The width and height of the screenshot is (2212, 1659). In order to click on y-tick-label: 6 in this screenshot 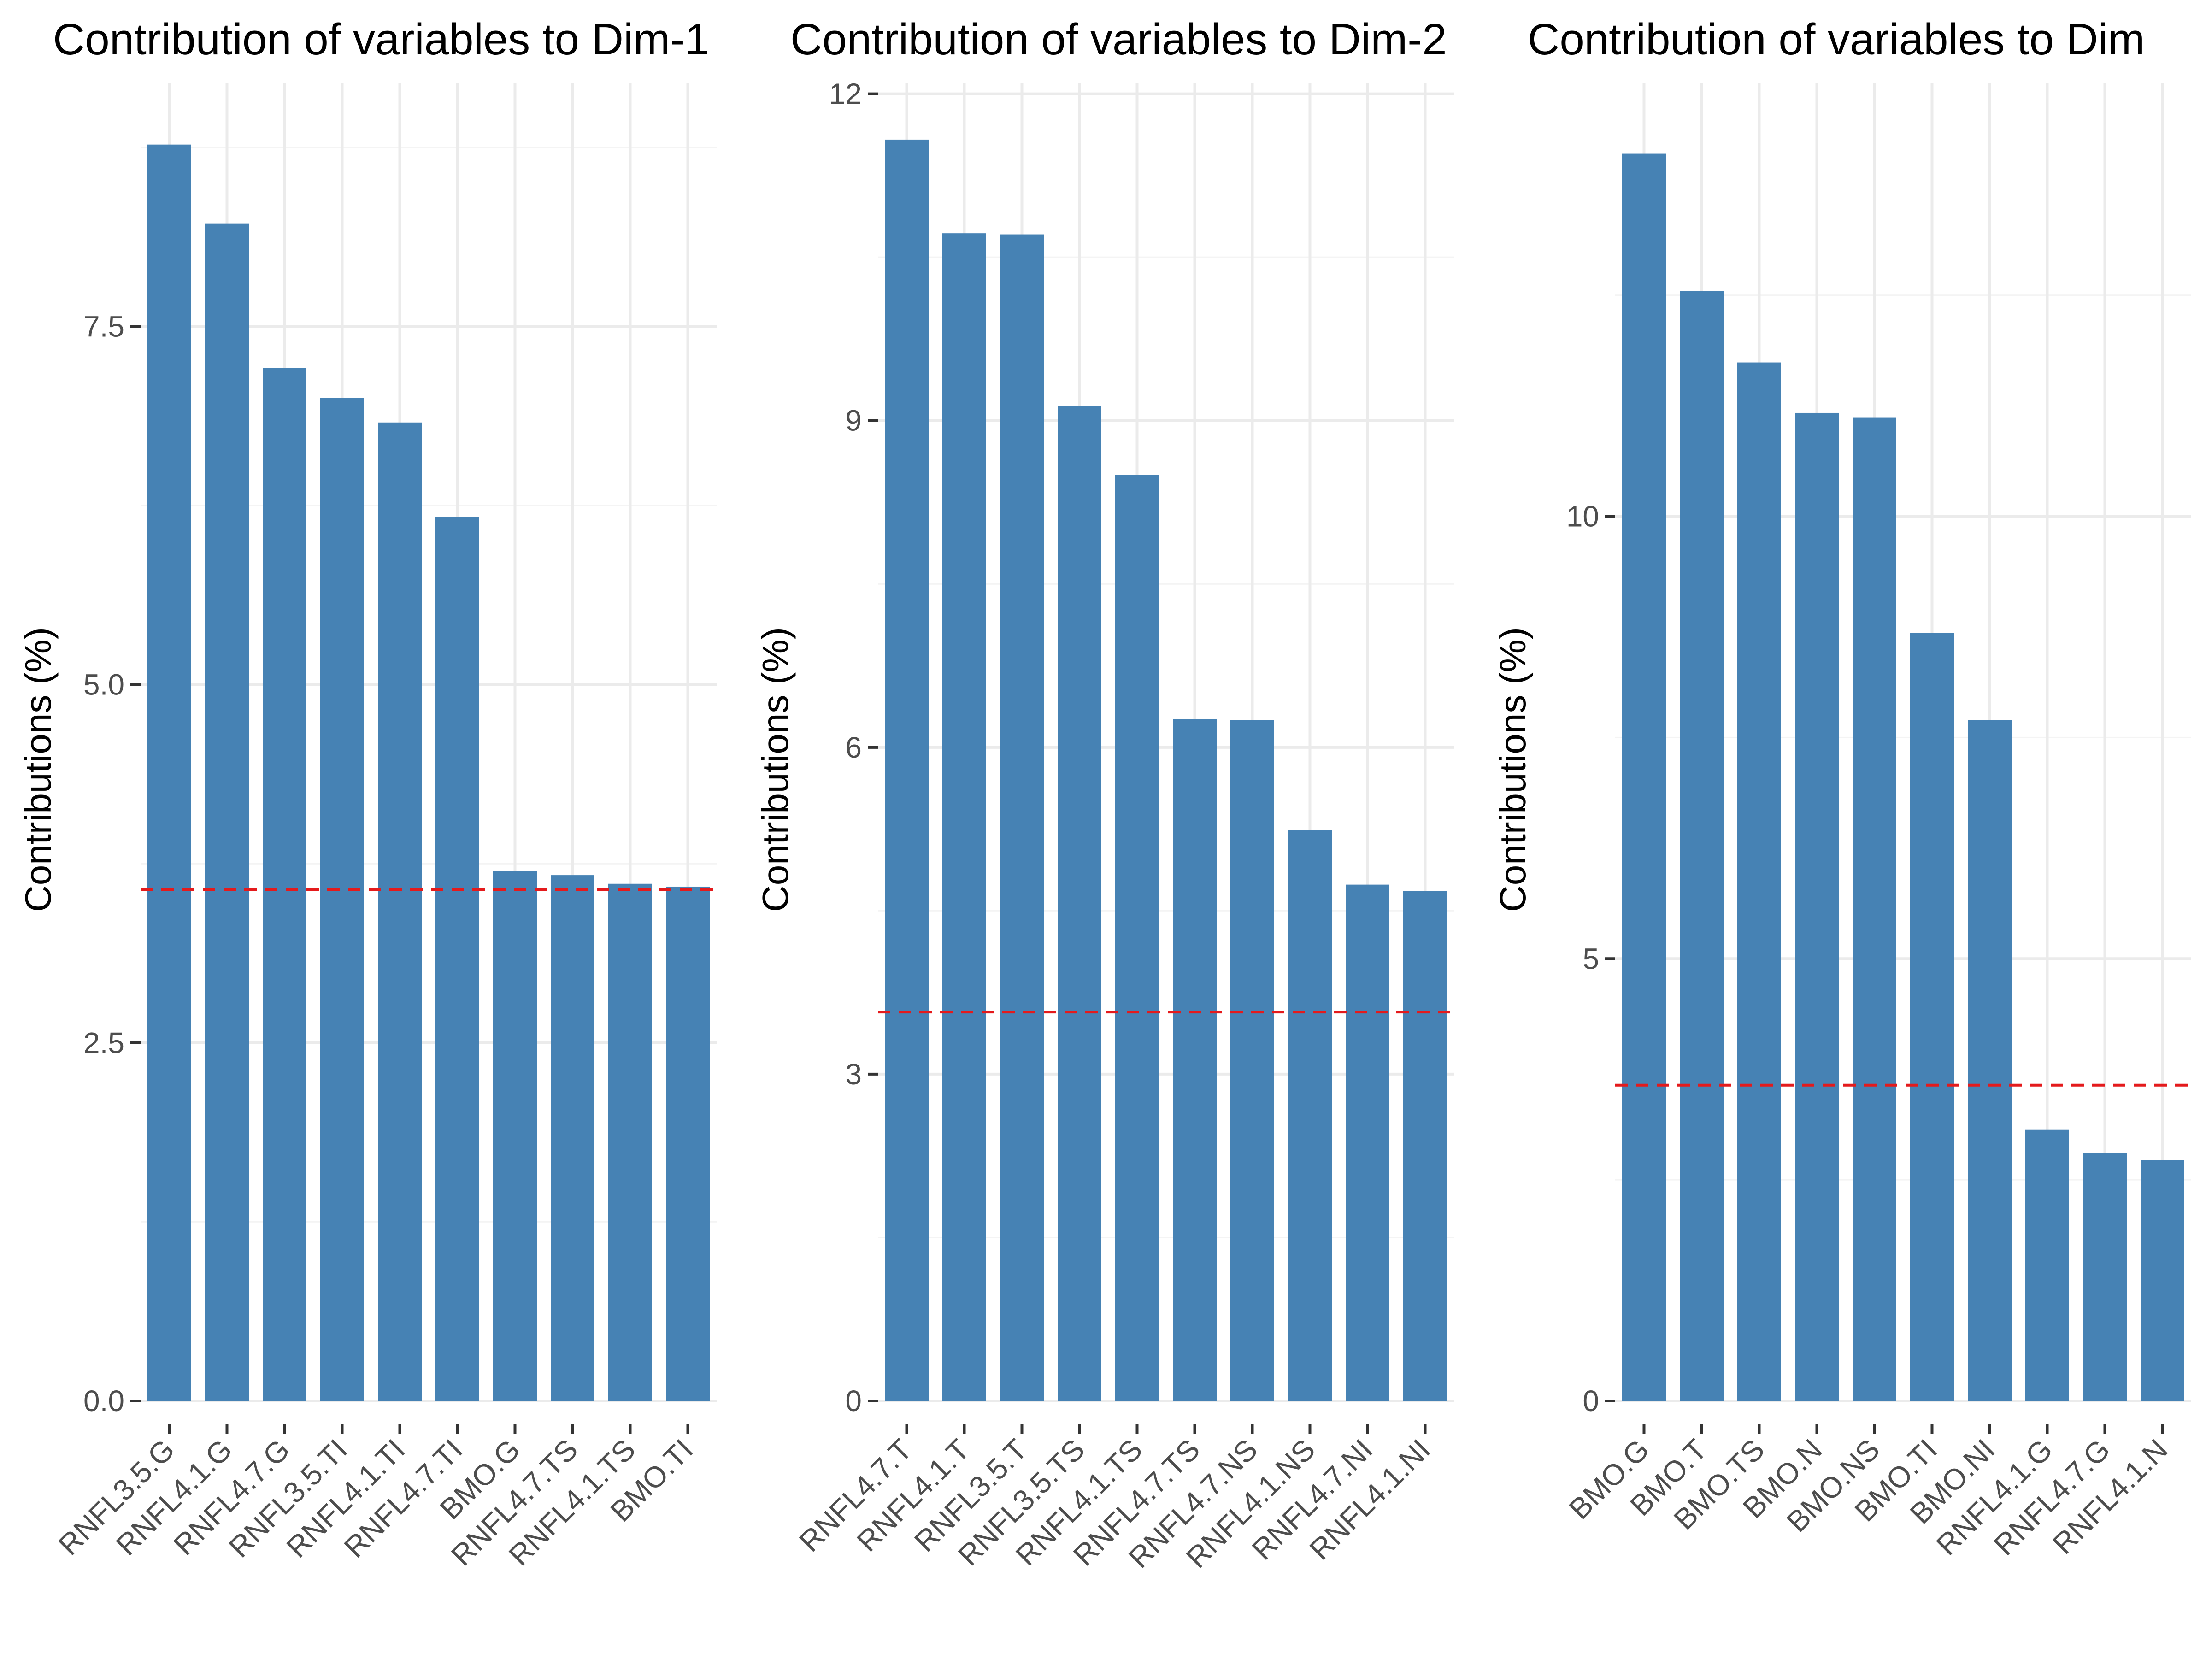, I will do `click(853, 747)`.